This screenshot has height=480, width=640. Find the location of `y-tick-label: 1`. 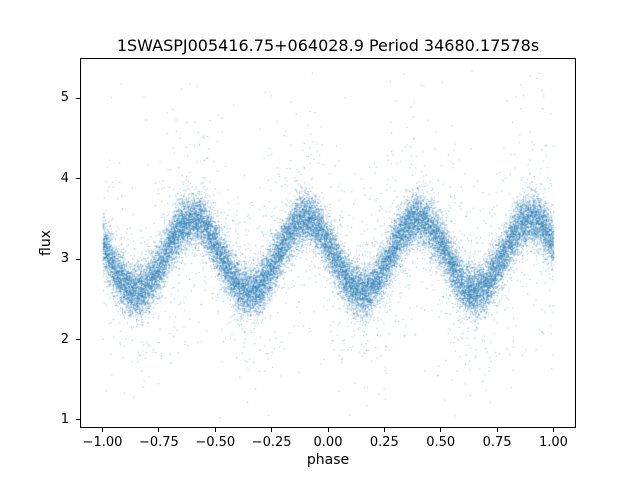

y-tick-label: 1 is located at coordinates (64, 419).